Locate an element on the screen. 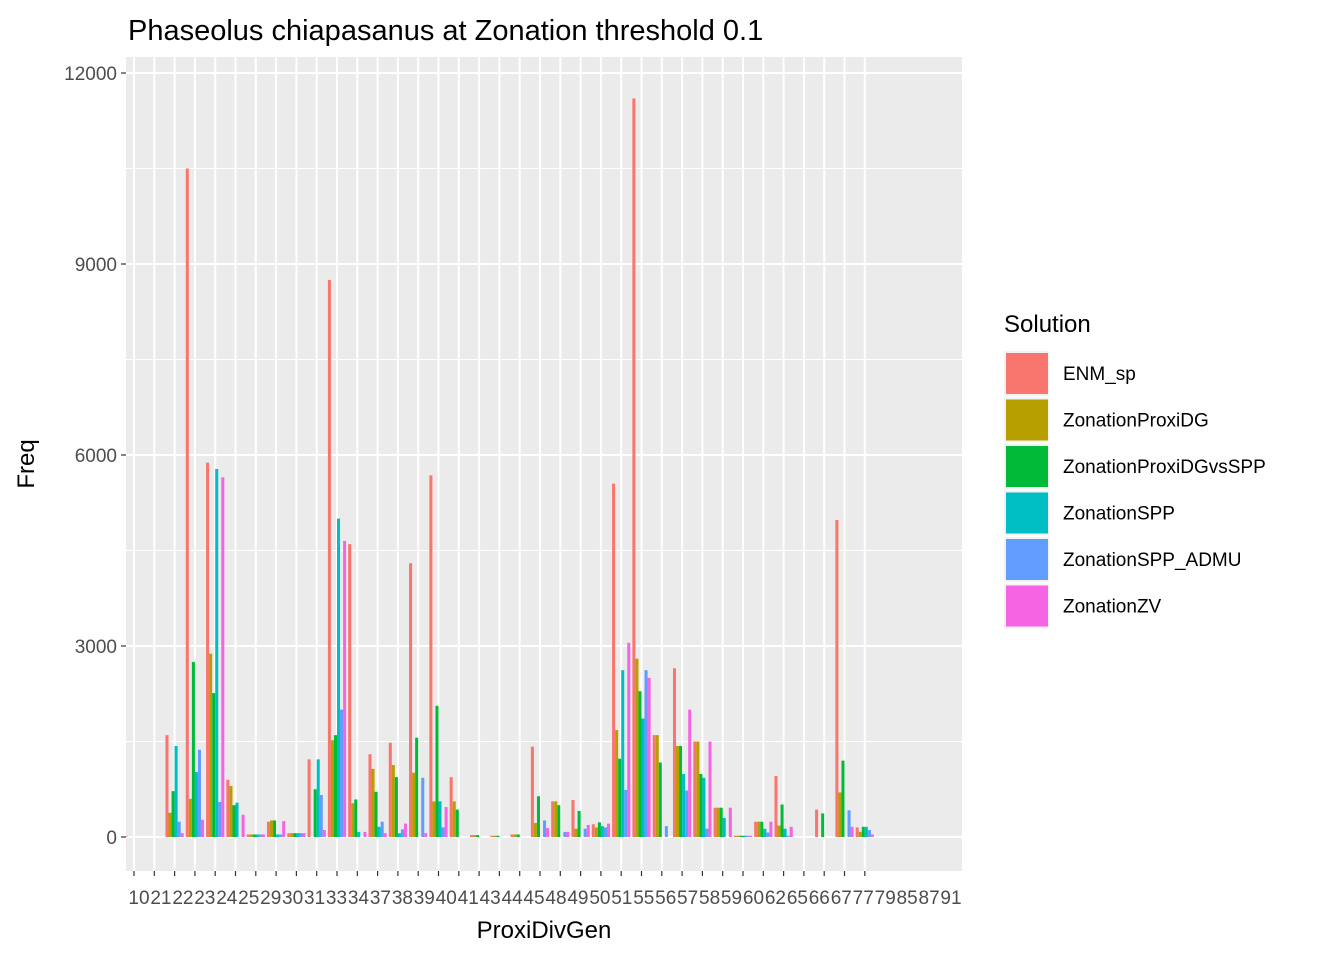 The width and height of the screenshot is (1344, 960). y-tick-label: 0 is located at coordinates (111, 838).